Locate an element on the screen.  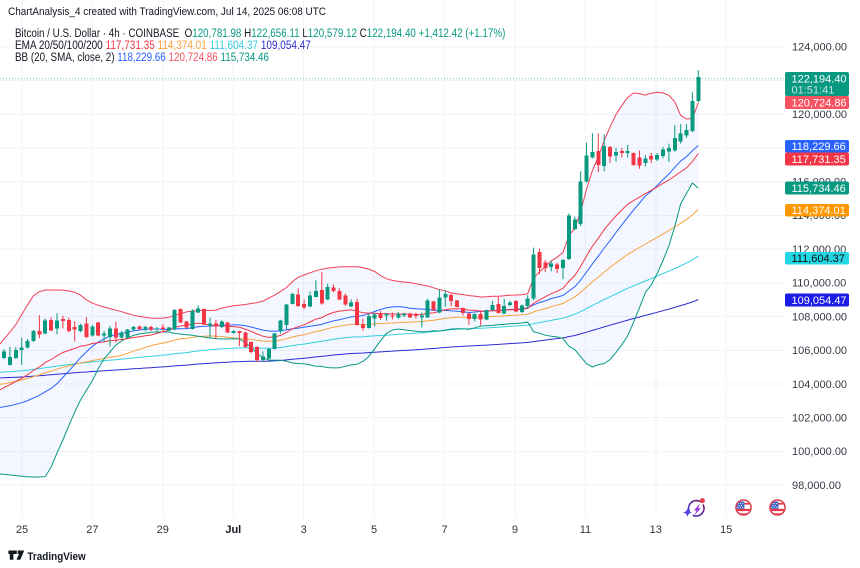
svg-text: 104,000.00 is located at coordinates (819, 385).